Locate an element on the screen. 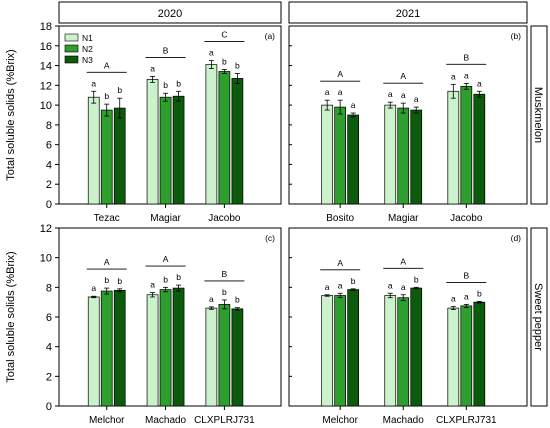 The height and width of the screenshot is (428, 550). crop-header-muskmelon is located at coordinates (539, 115).